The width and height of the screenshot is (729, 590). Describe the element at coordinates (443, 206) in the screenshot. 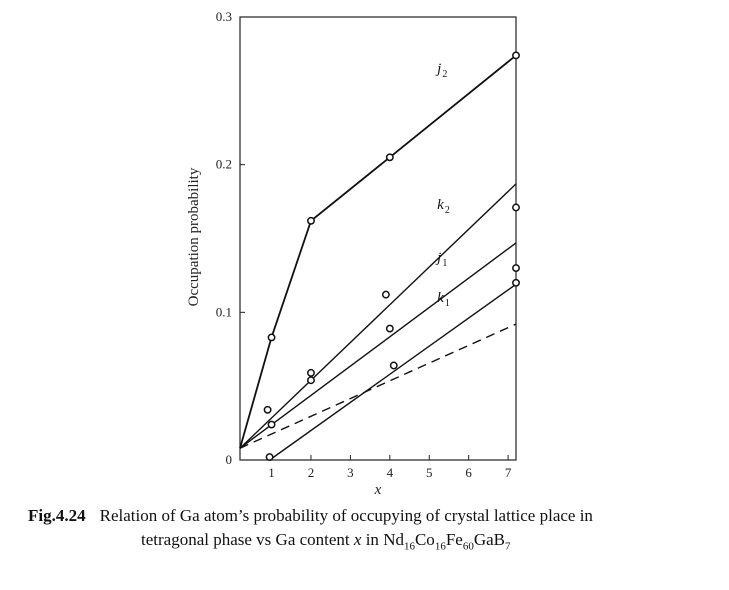

I see `series-label-k2: k2` at that location.